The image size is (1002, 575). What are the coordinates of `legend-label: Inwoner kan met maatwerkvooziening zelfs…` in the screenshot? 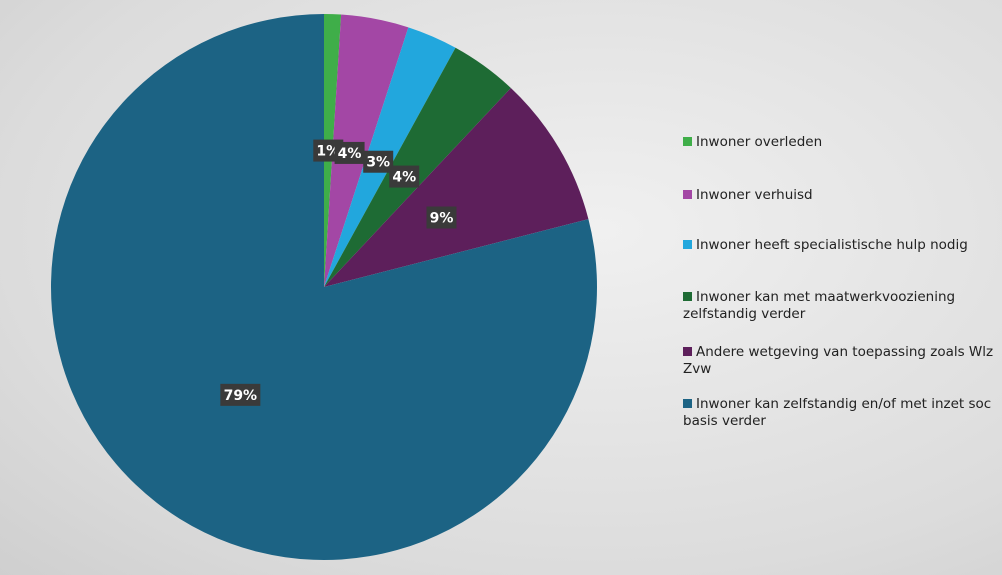 It's located at (819, 305).